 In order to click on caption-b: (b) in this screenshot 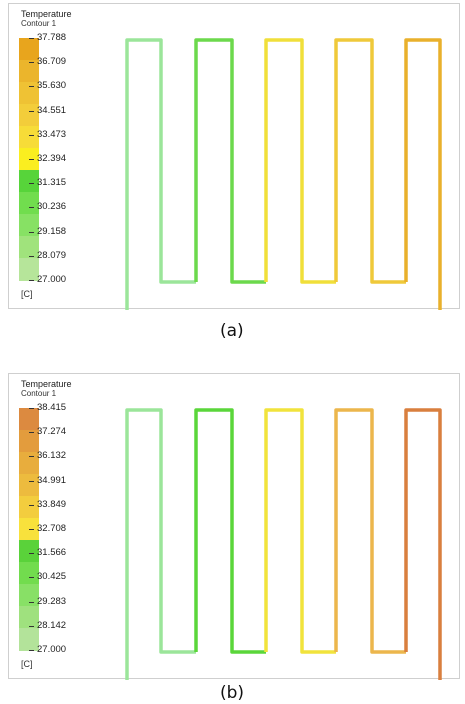, I will do `click(232, 693)`.